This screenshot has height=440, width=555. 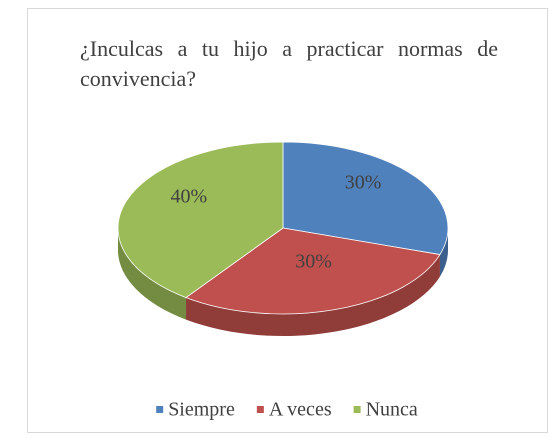 I want to click on legend-label: Nunca, so click(x=392, y=410).